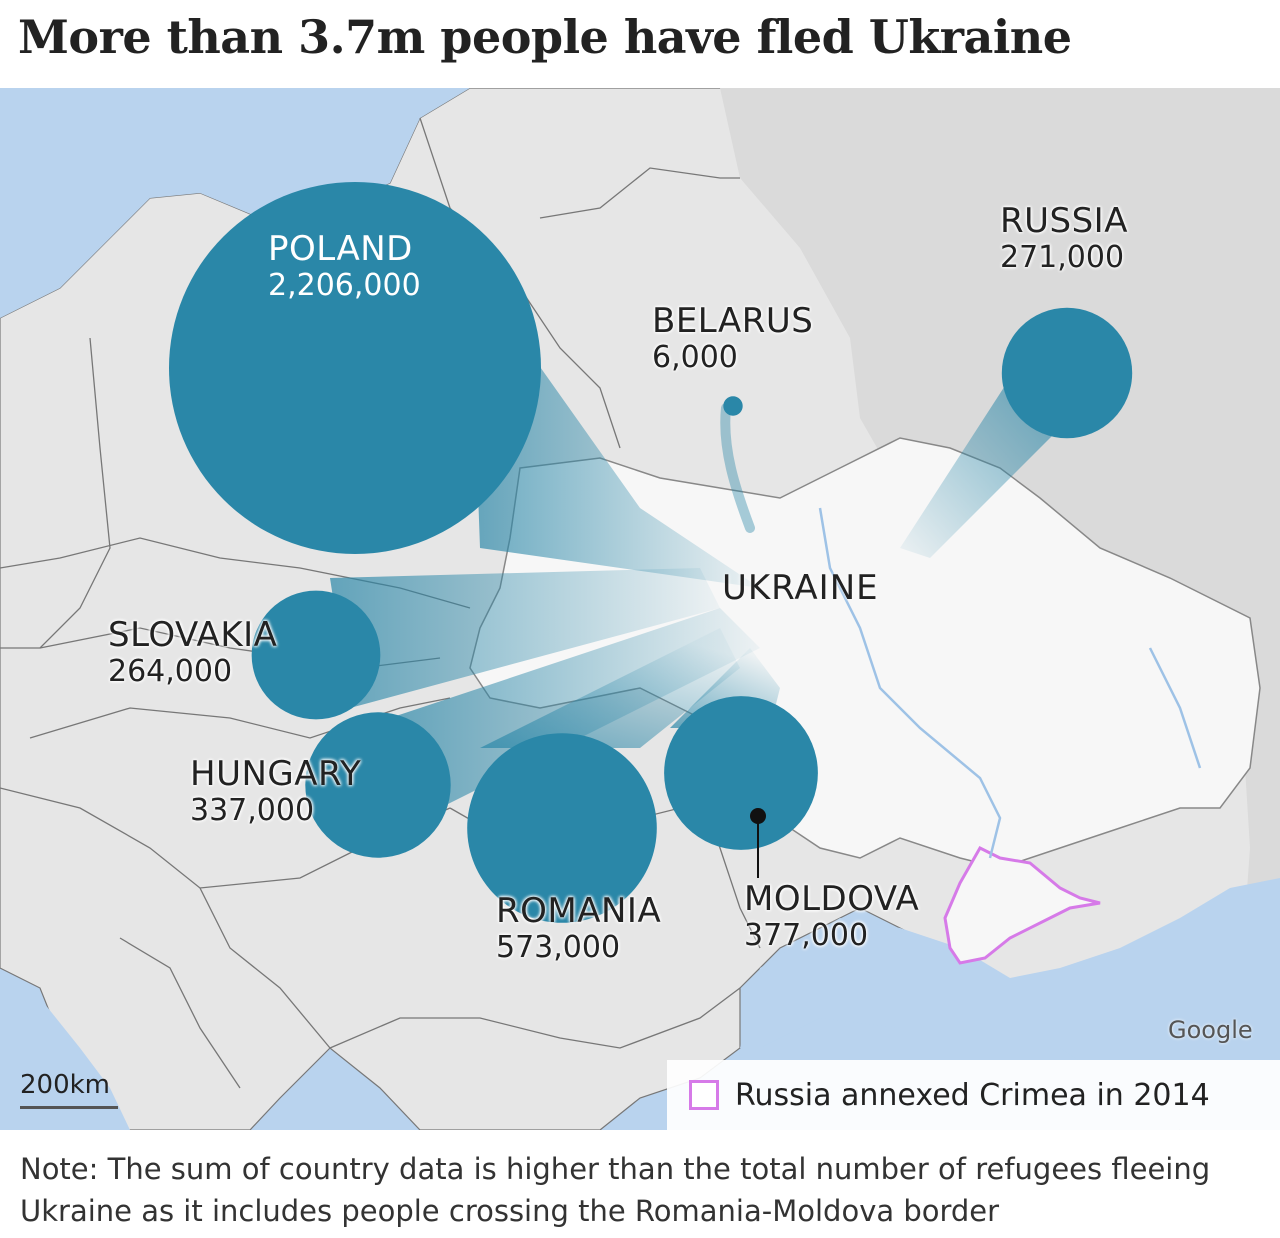 This screenshot has height=1238, width=1280. What do you see at coordinates (733, 321) in the screenshot?
I see `belarus-name: BELARUS` at bounding box center [733, 321].